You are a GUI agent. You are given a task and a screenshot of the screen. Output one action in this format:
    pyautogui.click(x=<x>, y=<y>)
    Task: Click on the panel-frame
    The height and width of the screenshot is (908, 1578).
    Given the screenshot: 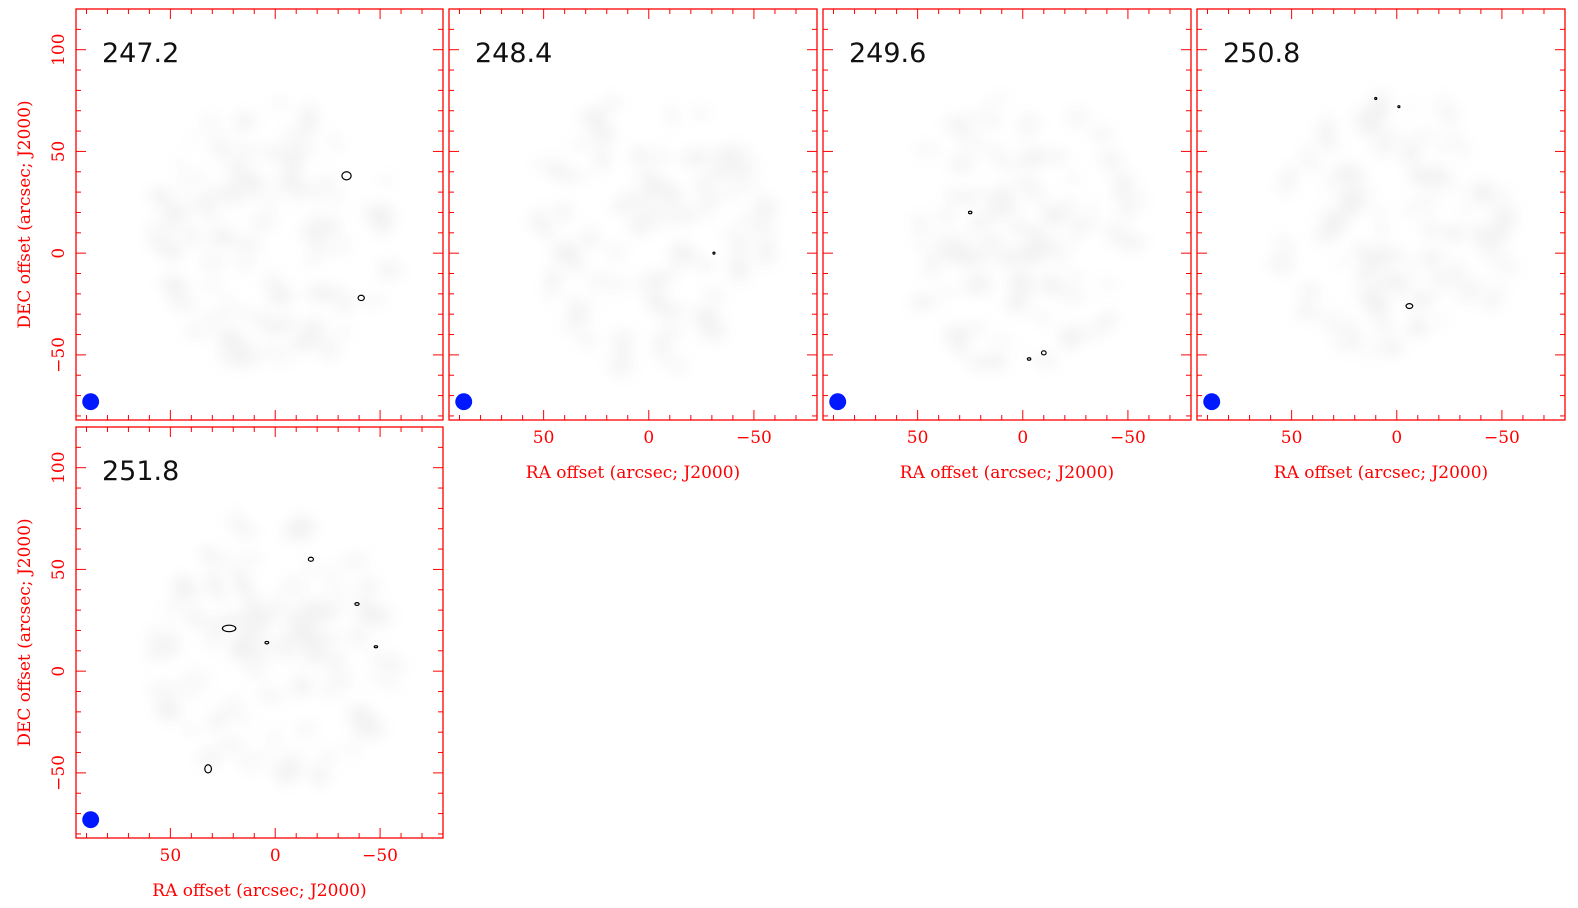 What is the action you would take?
    pyautogui.click(x=1007, y=214)
    